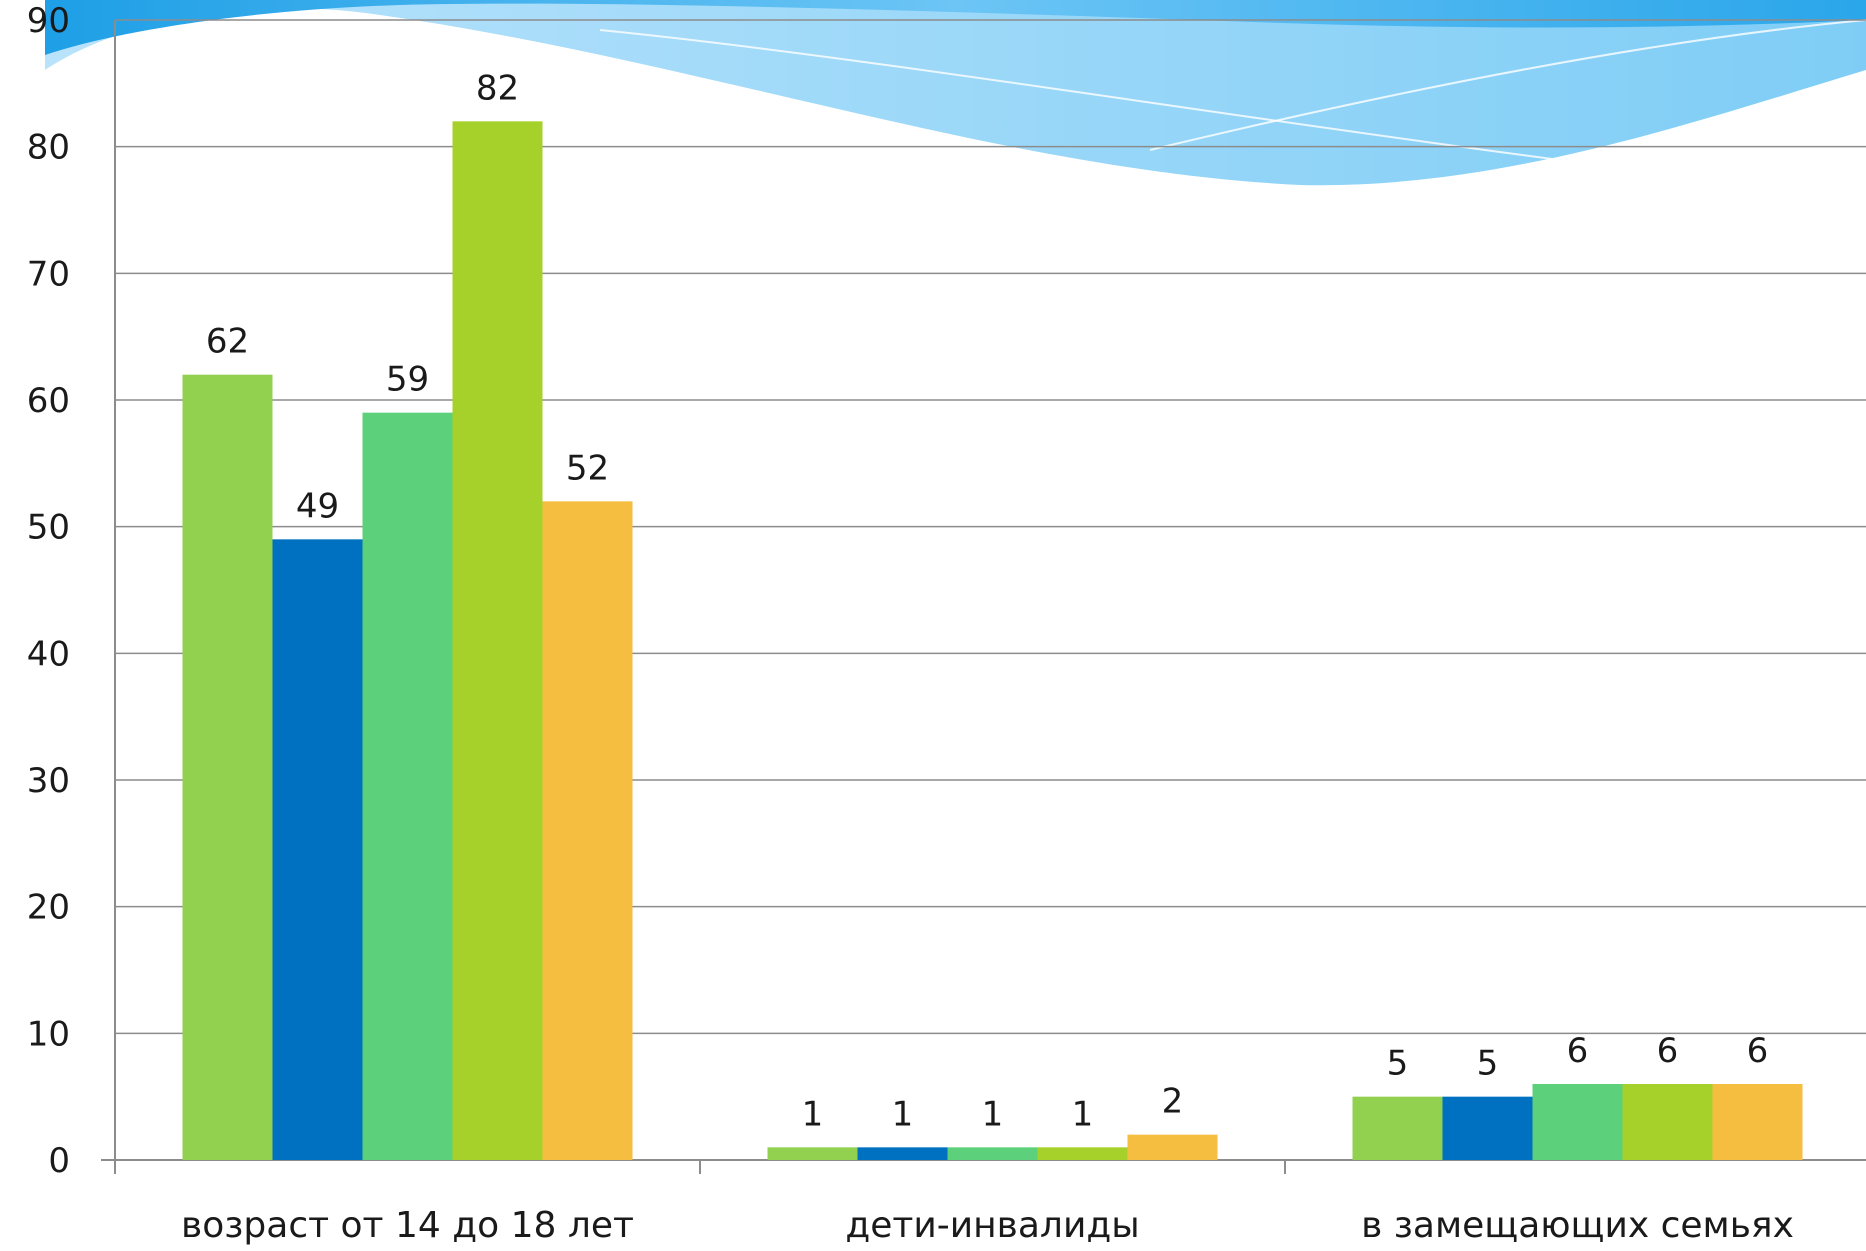 This screenshot has height=1251, width=1866. Describe the element at coordinates (1577, 1225) in the screenshot. I see `x-category-label: в замещающих семьях` at that location.